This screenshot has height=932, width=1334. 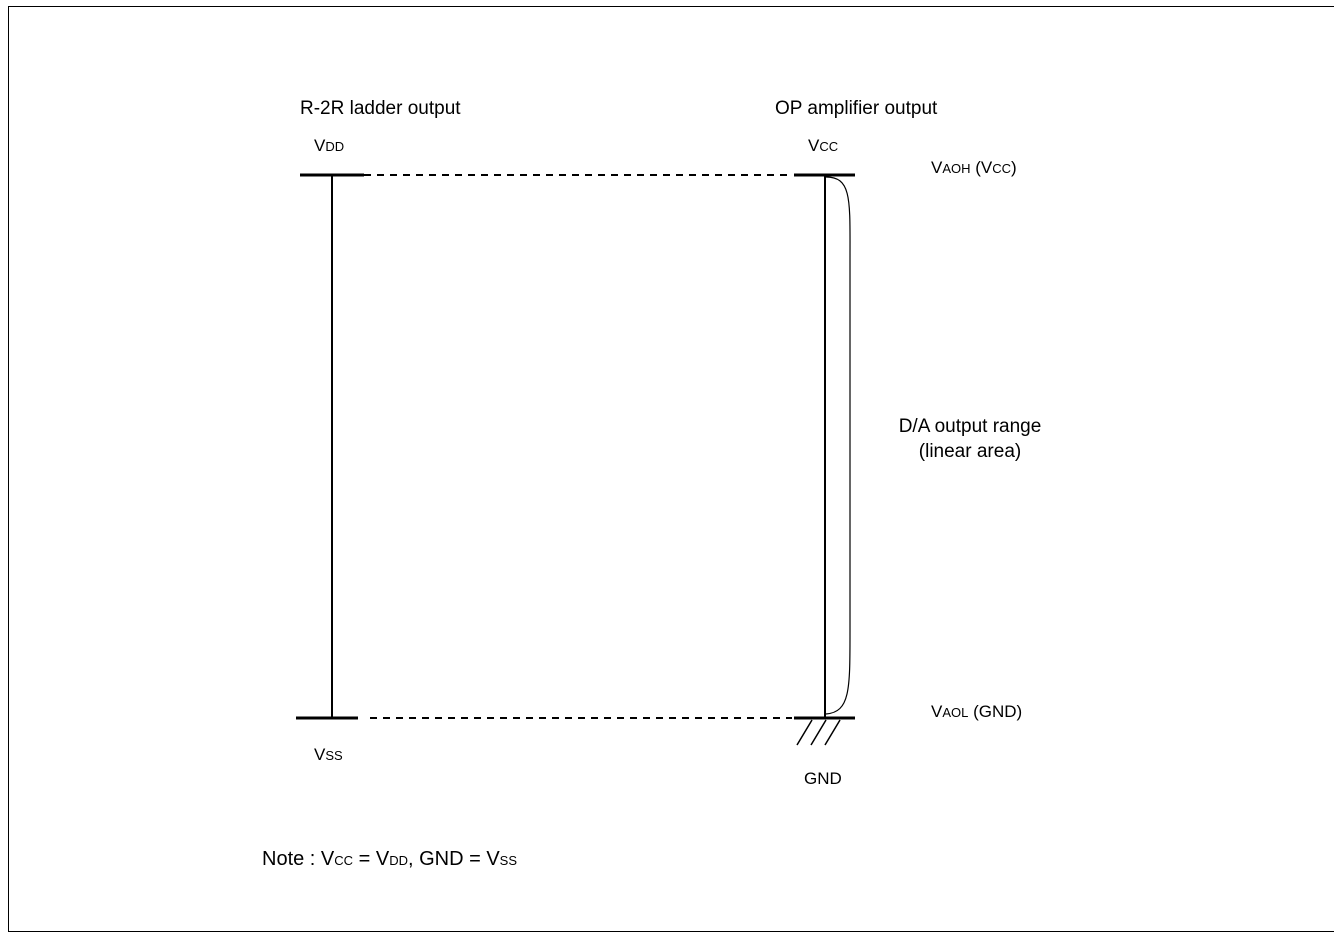 What do you see at coordinates (970, 439) in the screenshot?
I see `range-label: D/A output range (linear area)` at bounding box center [970, 439].